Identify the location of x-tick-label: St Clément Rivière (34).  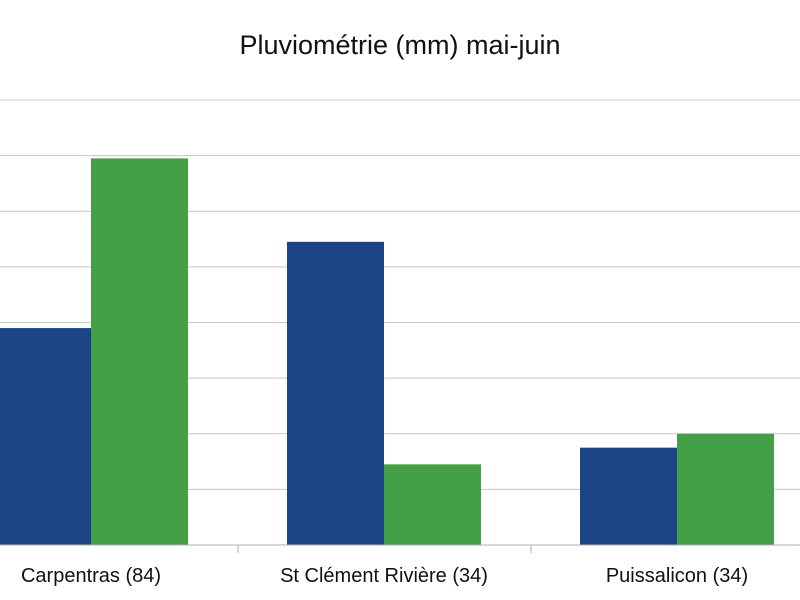
(384, 576).